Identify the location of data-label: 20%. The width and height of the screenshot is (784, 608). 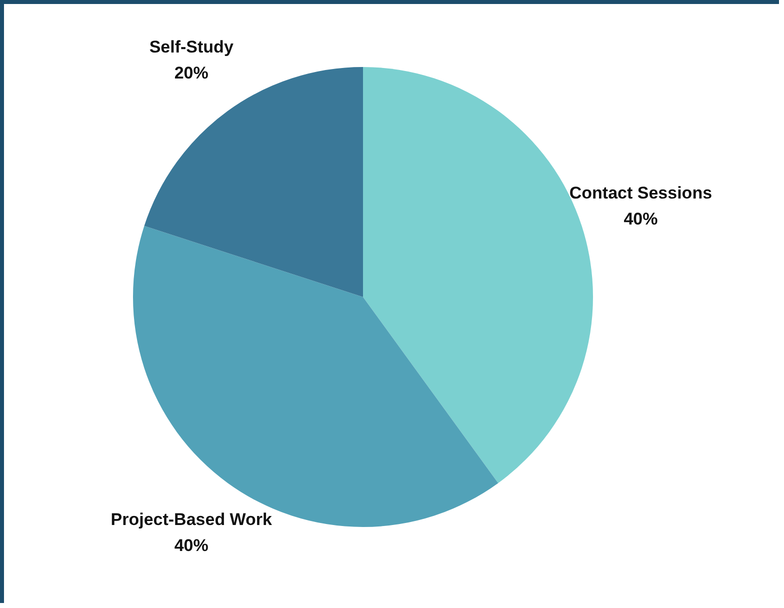
(191, 72).